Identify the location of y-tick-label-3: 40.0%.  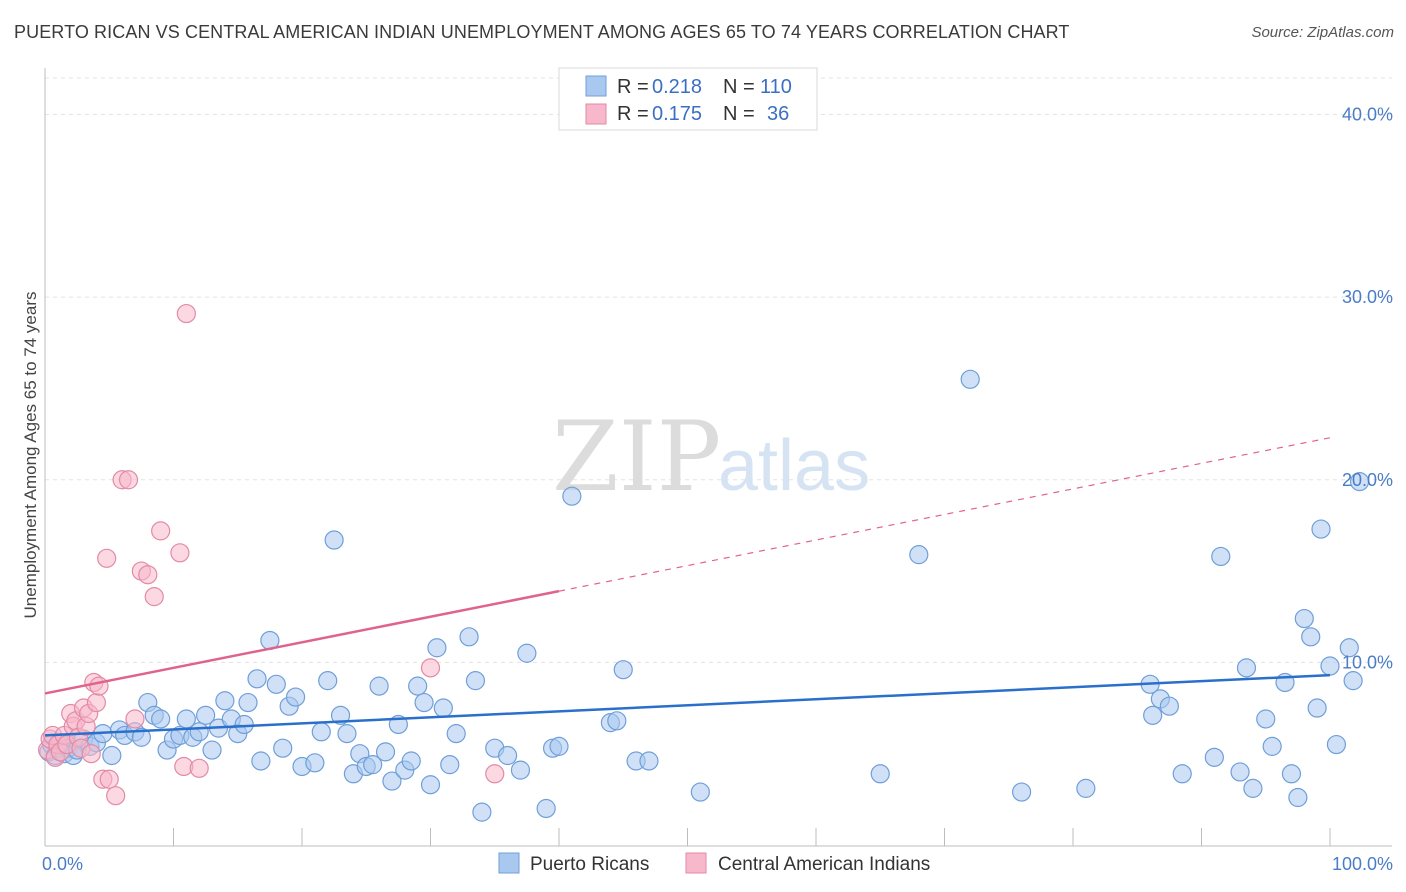
(1367, 115).